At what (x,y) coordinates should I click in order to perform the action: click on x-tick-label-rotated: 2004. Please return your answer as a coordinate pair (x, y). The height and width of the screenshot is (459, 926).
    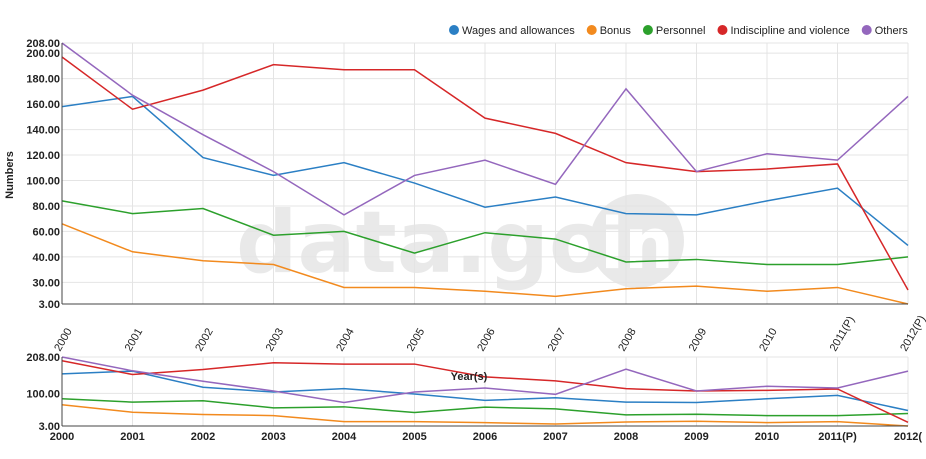
    Looking at the image, I should click on (345, 339).